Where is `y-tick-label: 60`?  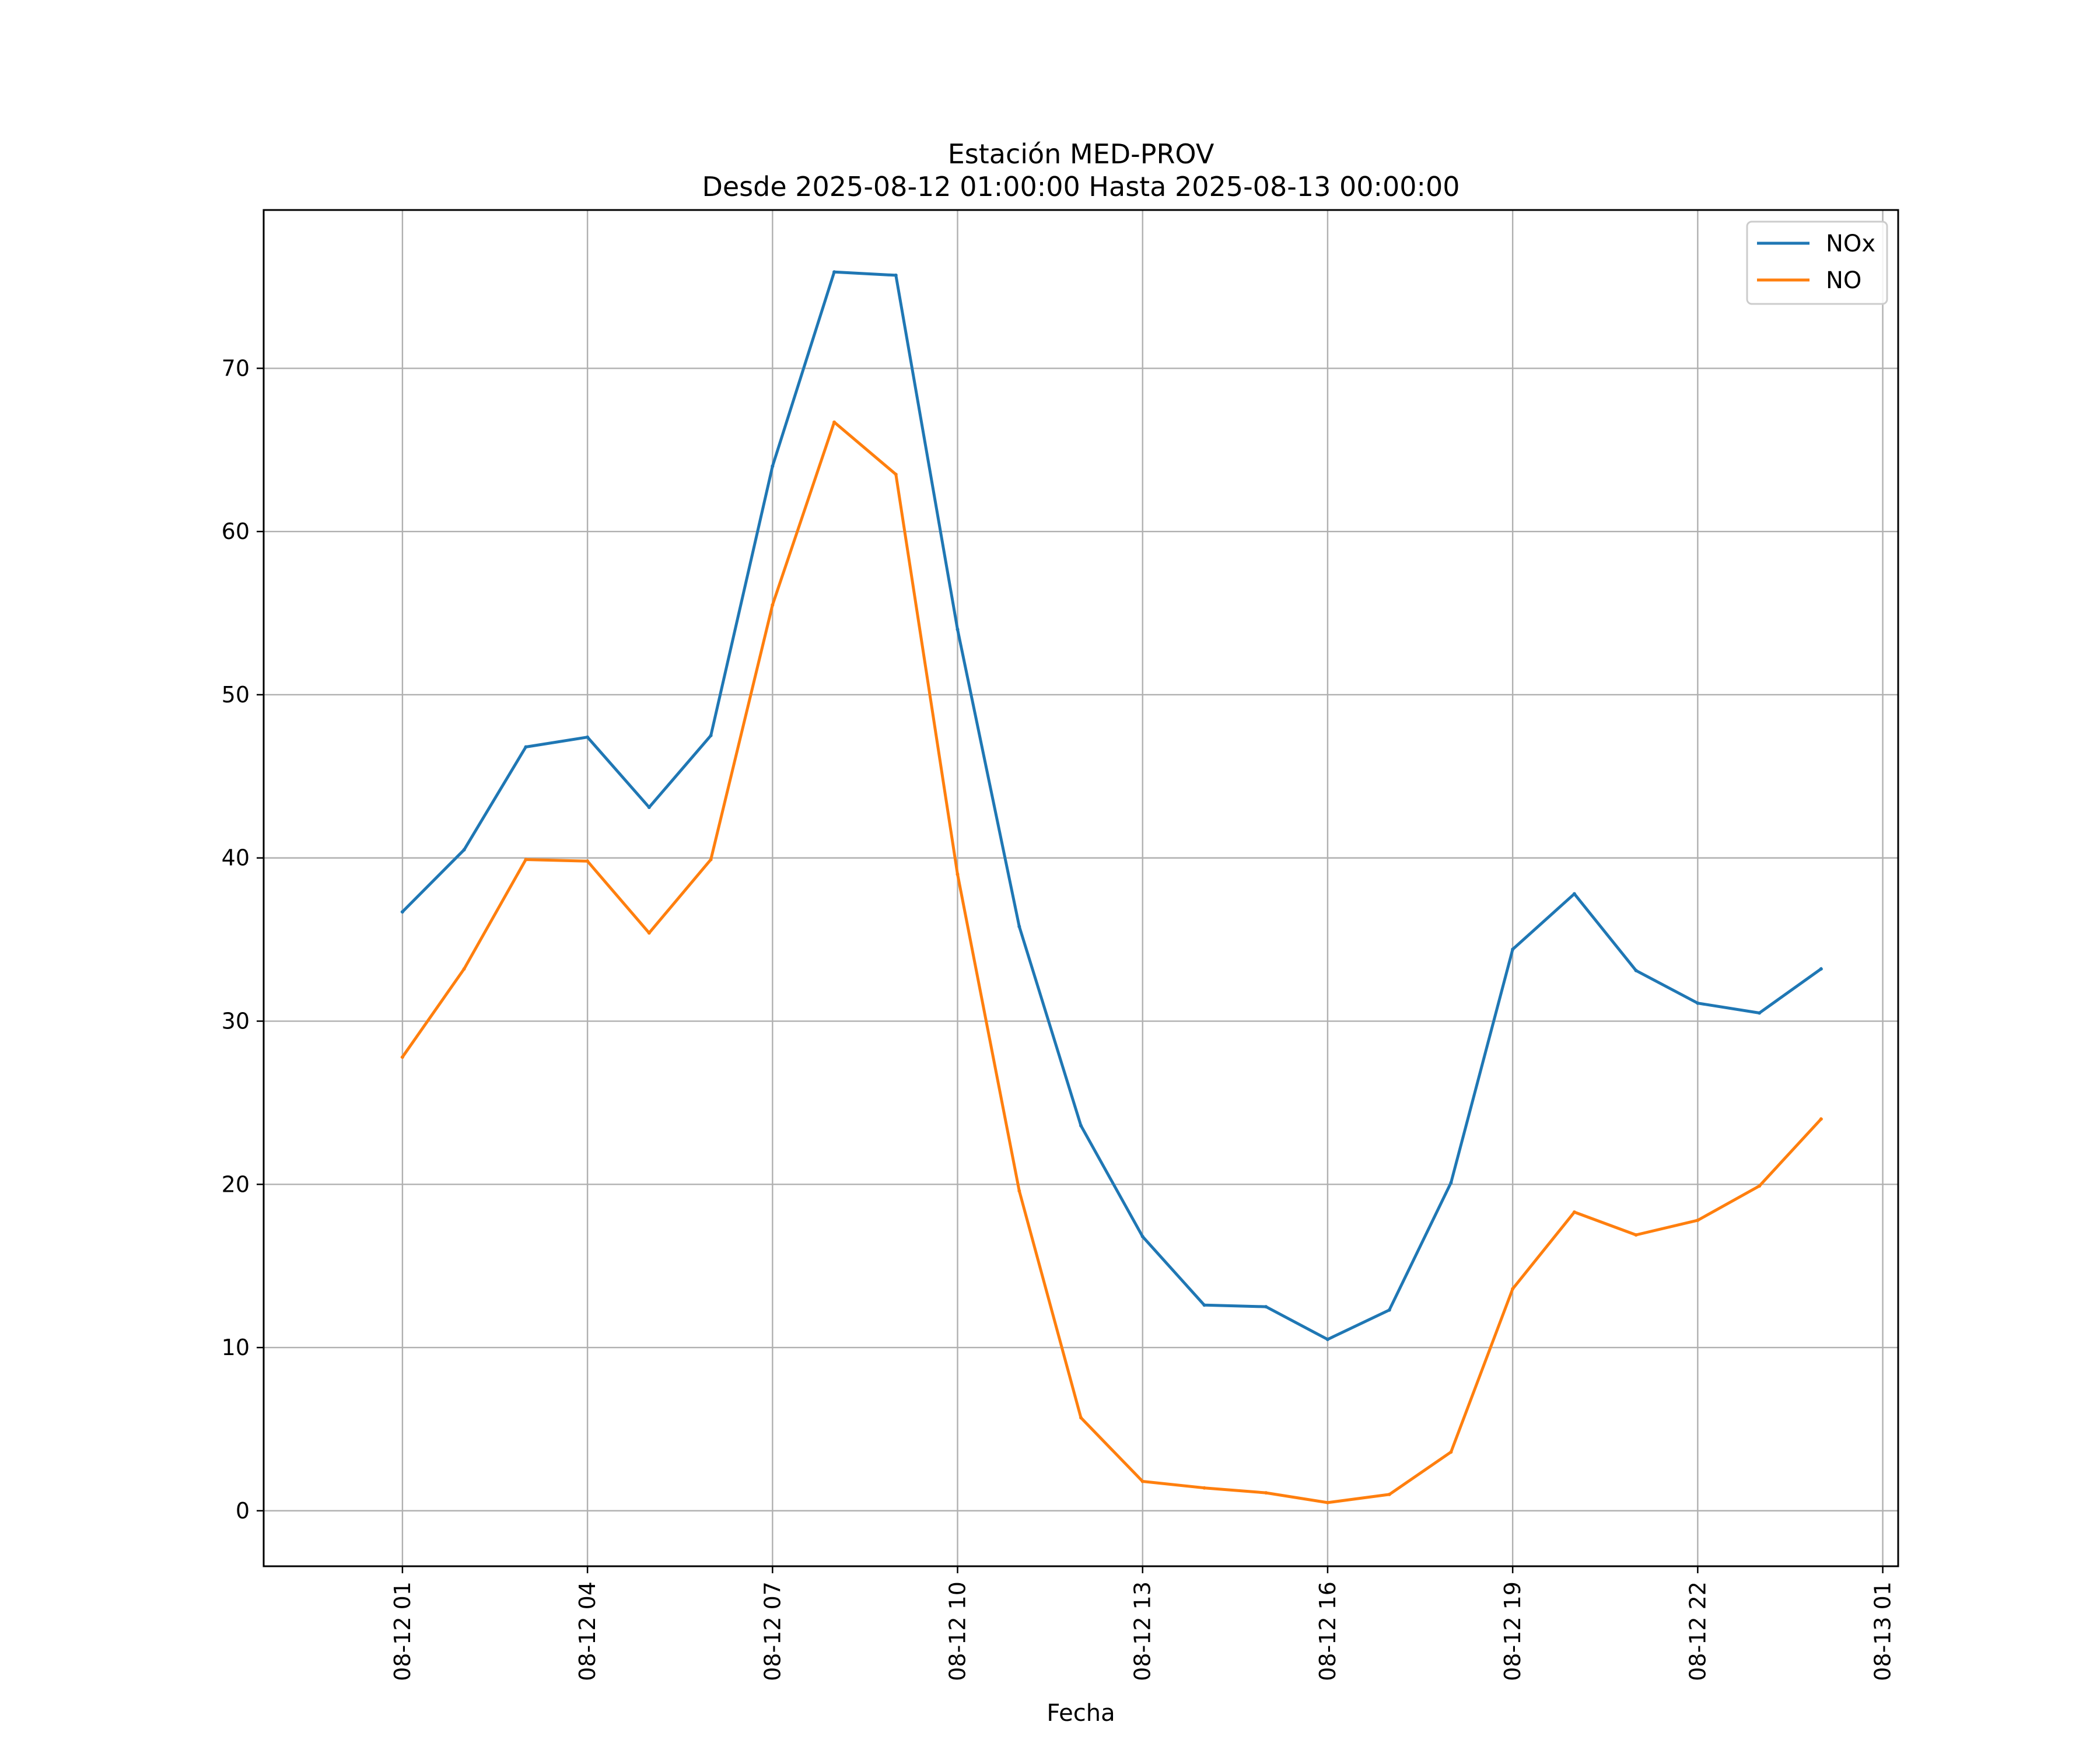 y-tick-label: 60 is located at coordinates (236, 531).